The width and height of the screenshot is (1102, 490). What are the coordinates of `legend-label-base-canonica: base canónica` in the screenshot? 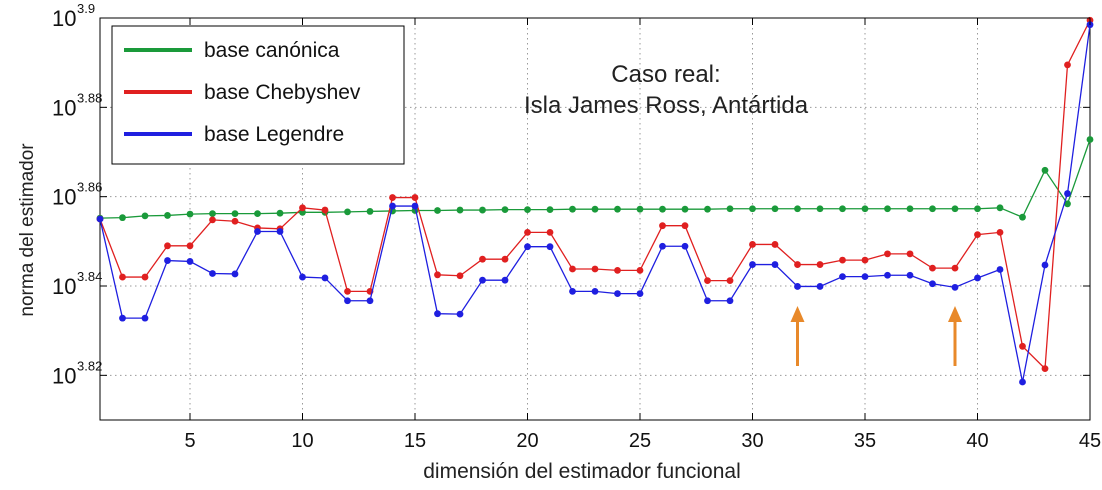 It's located at (272, 50).